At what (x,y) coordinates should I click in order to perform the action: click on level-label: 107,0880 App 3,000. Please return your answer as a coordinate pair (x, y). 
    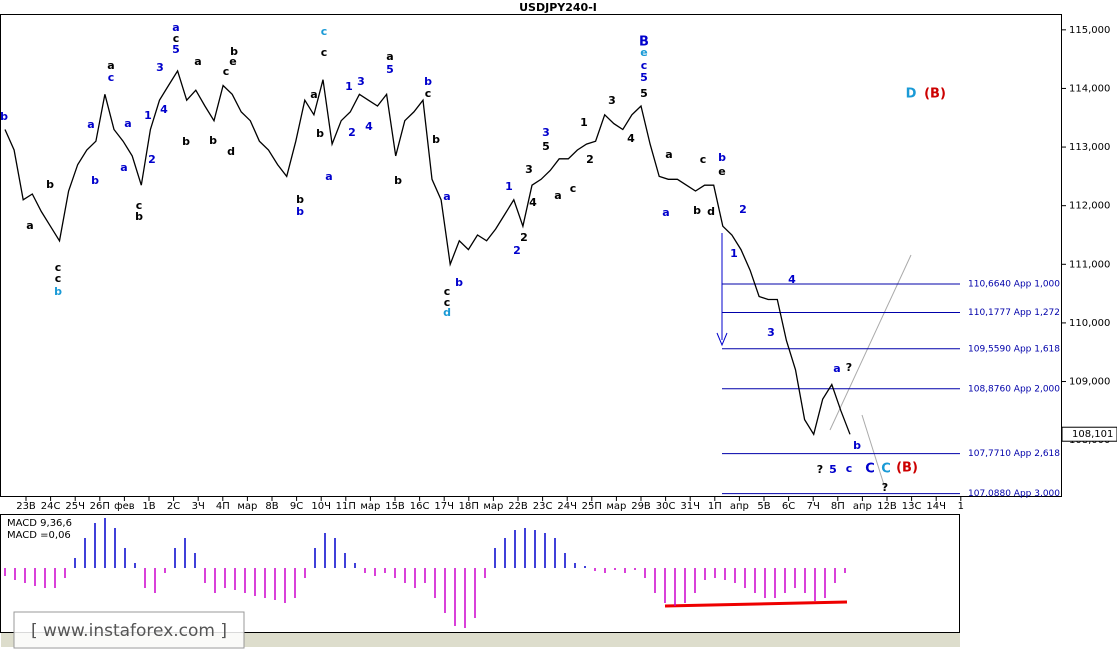
    Looking at the image, I should click on (1014, 494).